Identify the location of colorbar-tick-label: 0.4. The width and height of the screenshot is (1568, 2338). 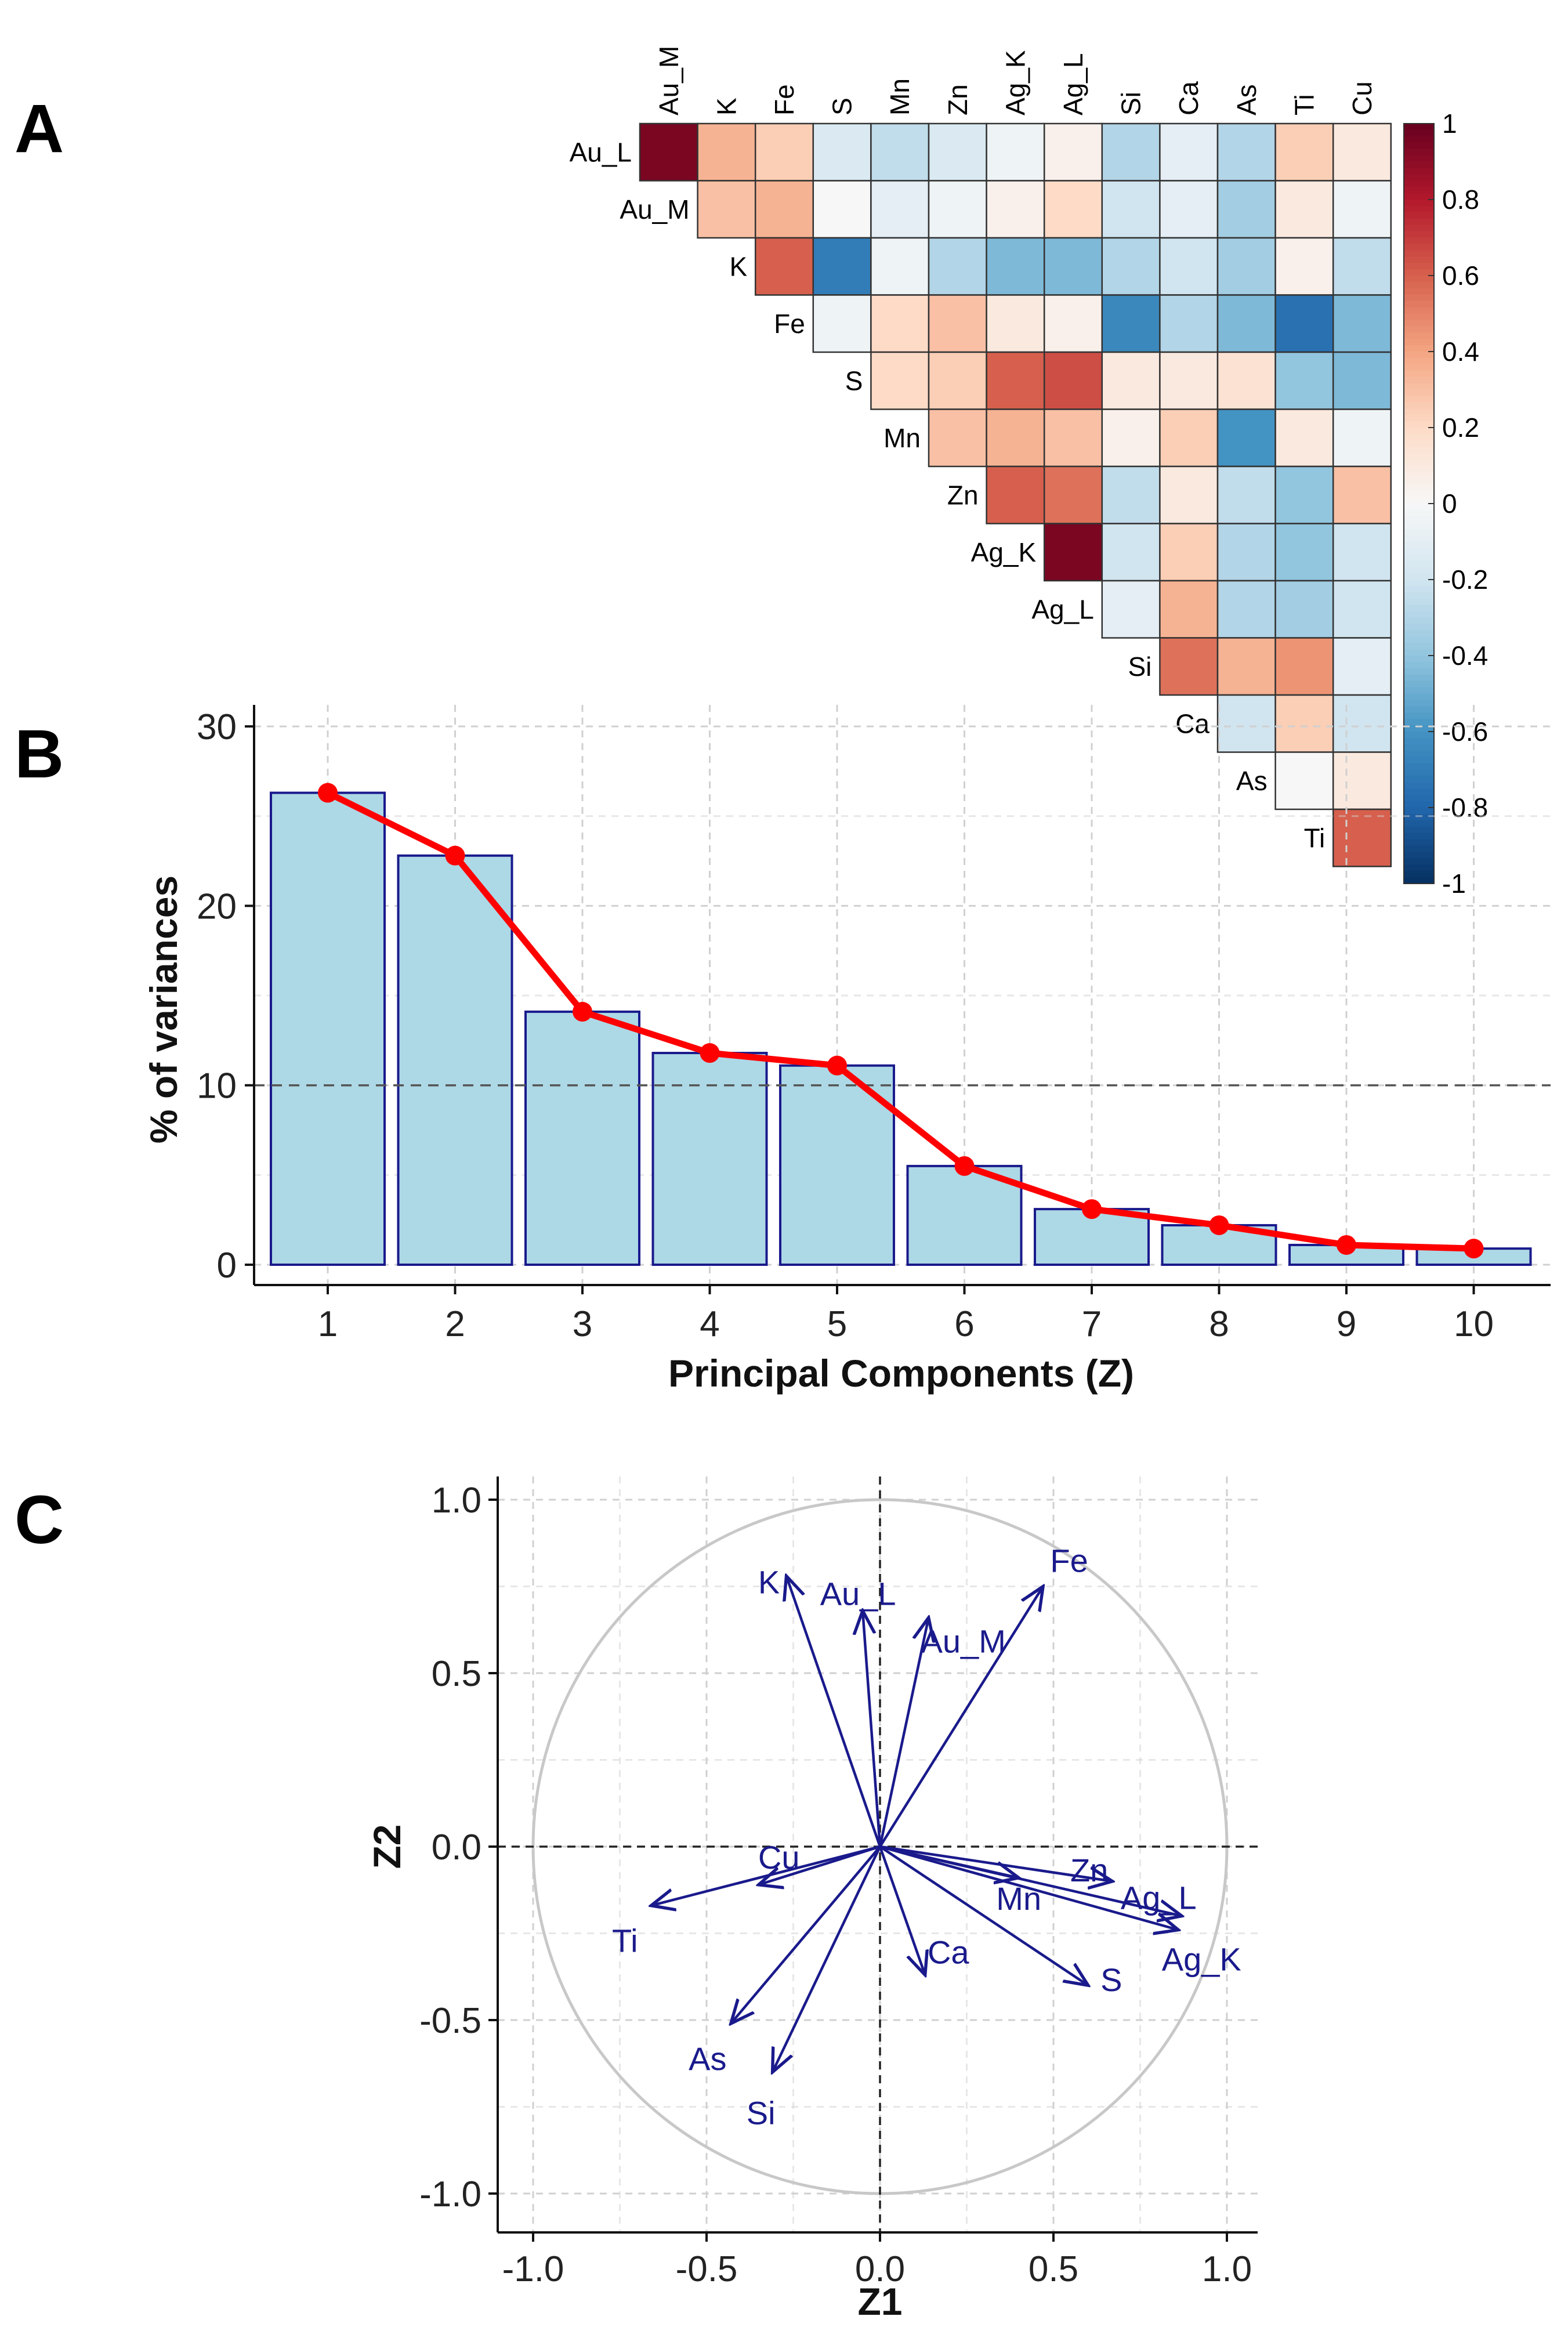
(1460, 351).